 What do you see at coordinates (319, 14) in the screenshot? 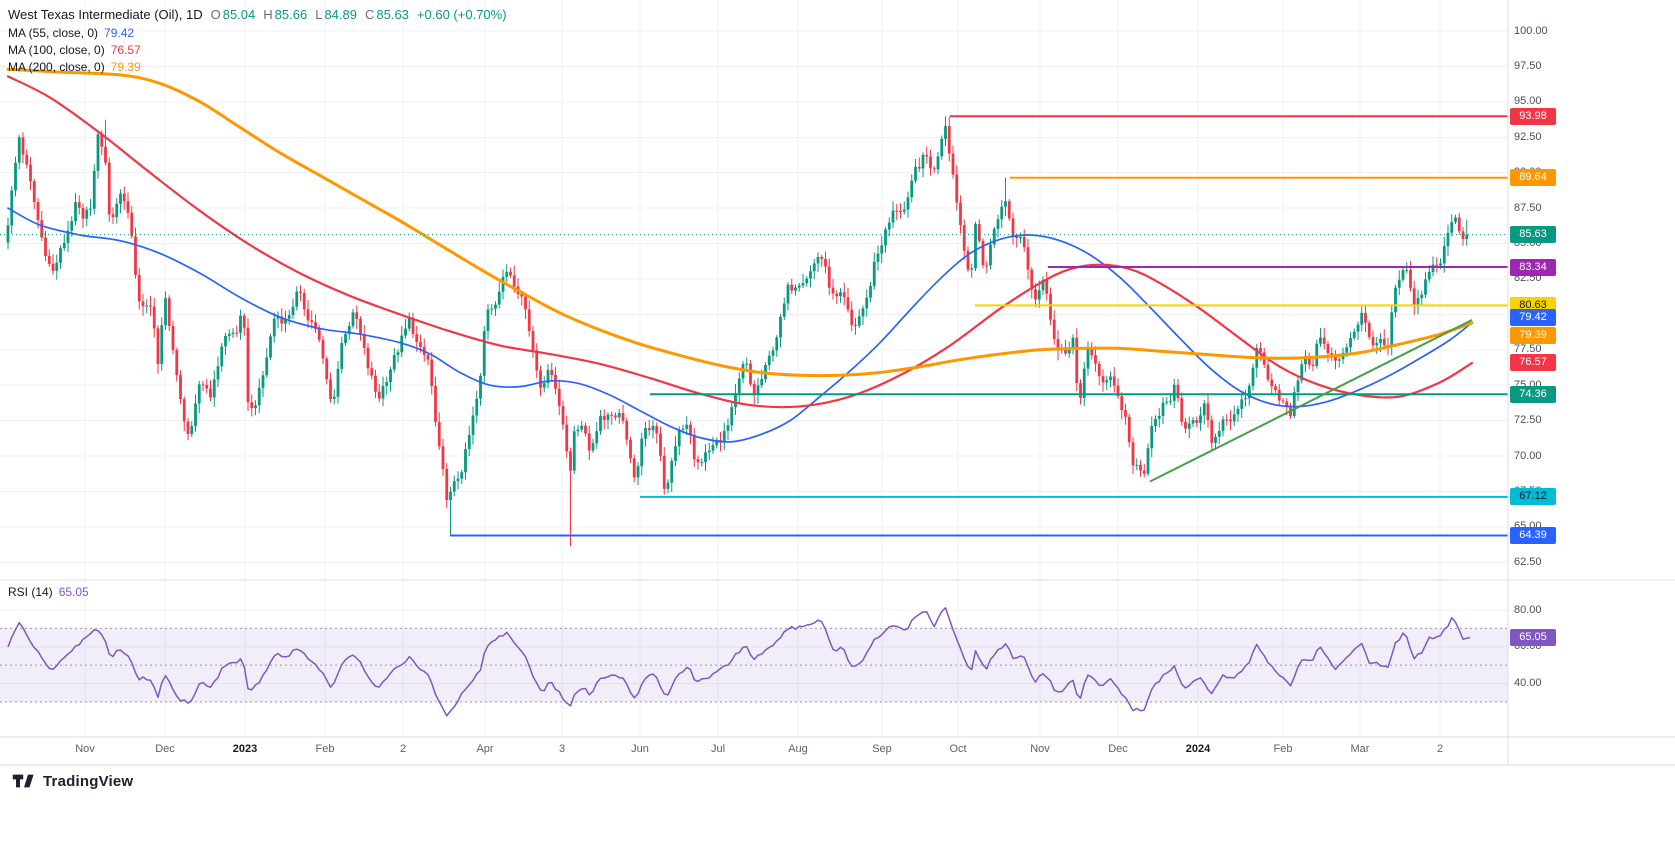
I see `ohlc-low-label: L` at bounding box center [319, 14].